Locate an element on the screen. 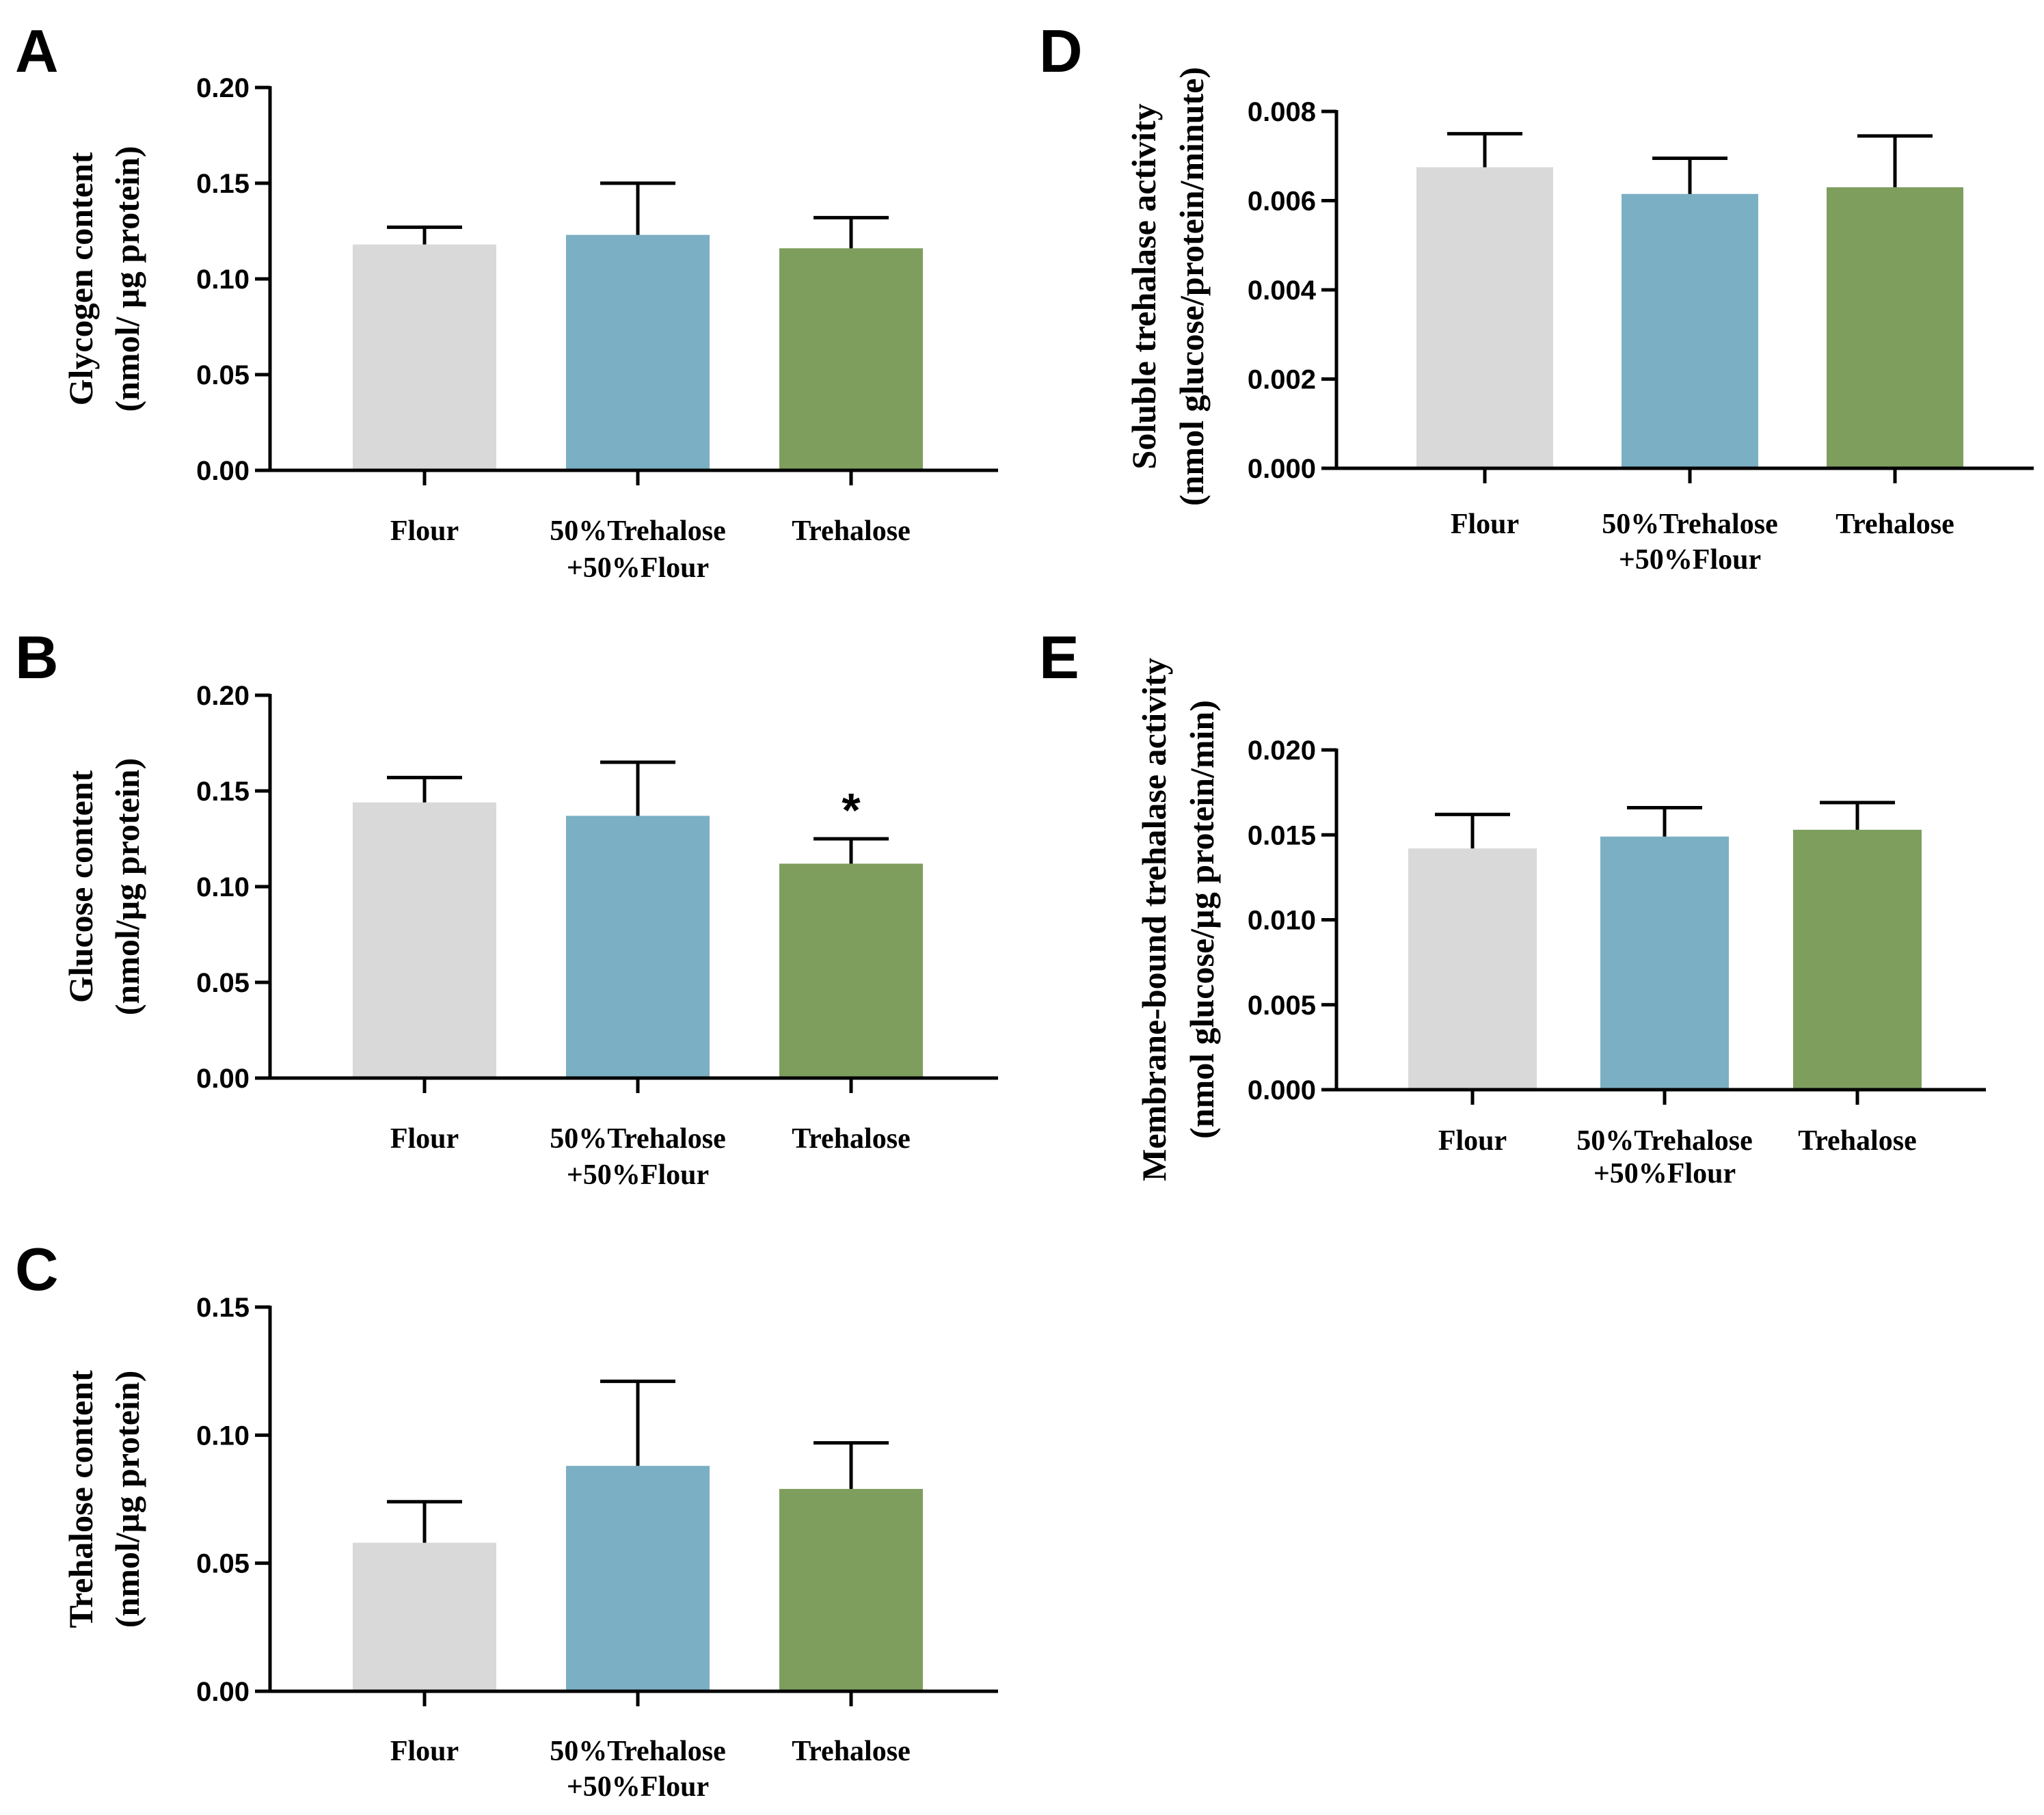 The width and height of the screenshot is (2044, 1815). y-tick-label: 0.002 is located at coordinates (1282, 380).